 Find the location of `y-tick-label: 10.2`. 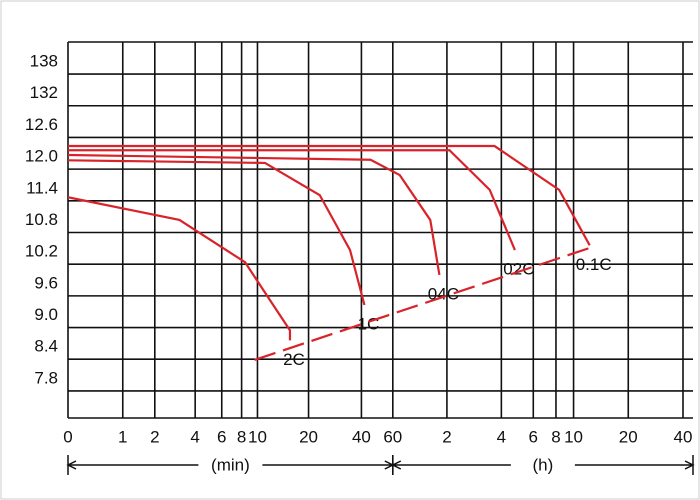

y-tick-label: 10.2 is located at coordinates (41, 251).